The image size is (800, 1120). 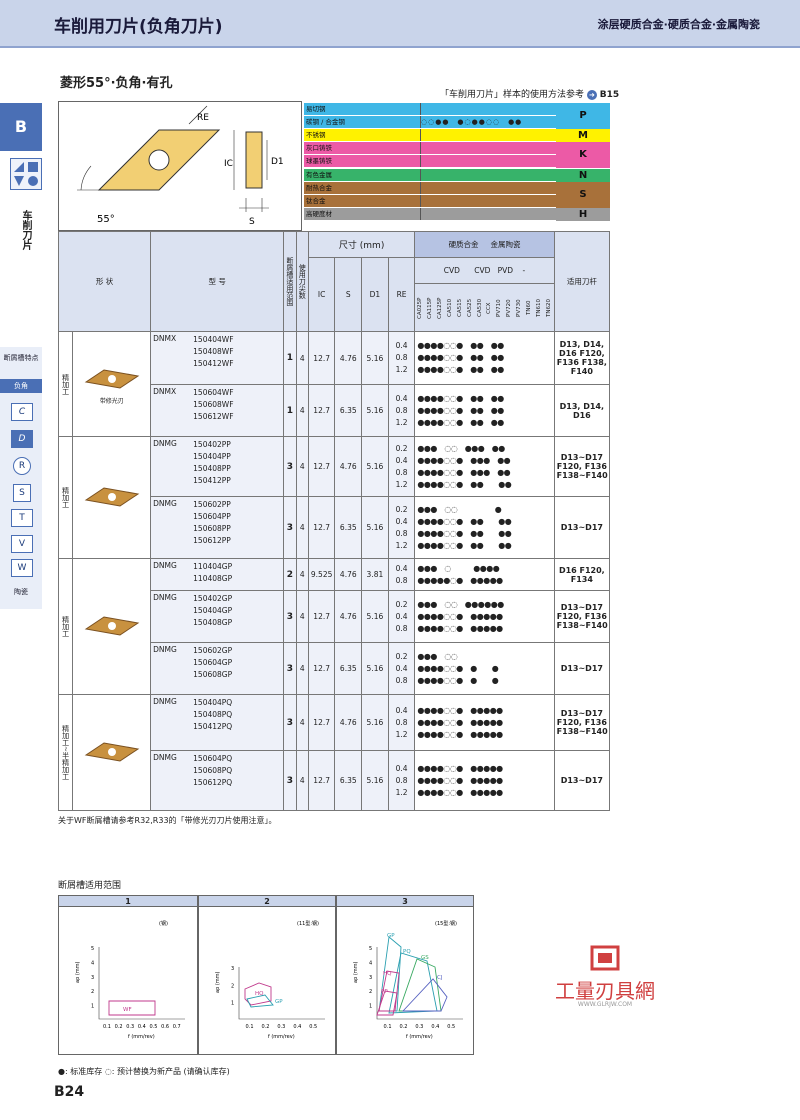 What do you see at coordinates (167, 820) in the screenshot?
I see `footnote: 关于WF断屑槽请参考R32,R33的「带修光刃刀片使用注意」。` at bounding box center [167, 820].